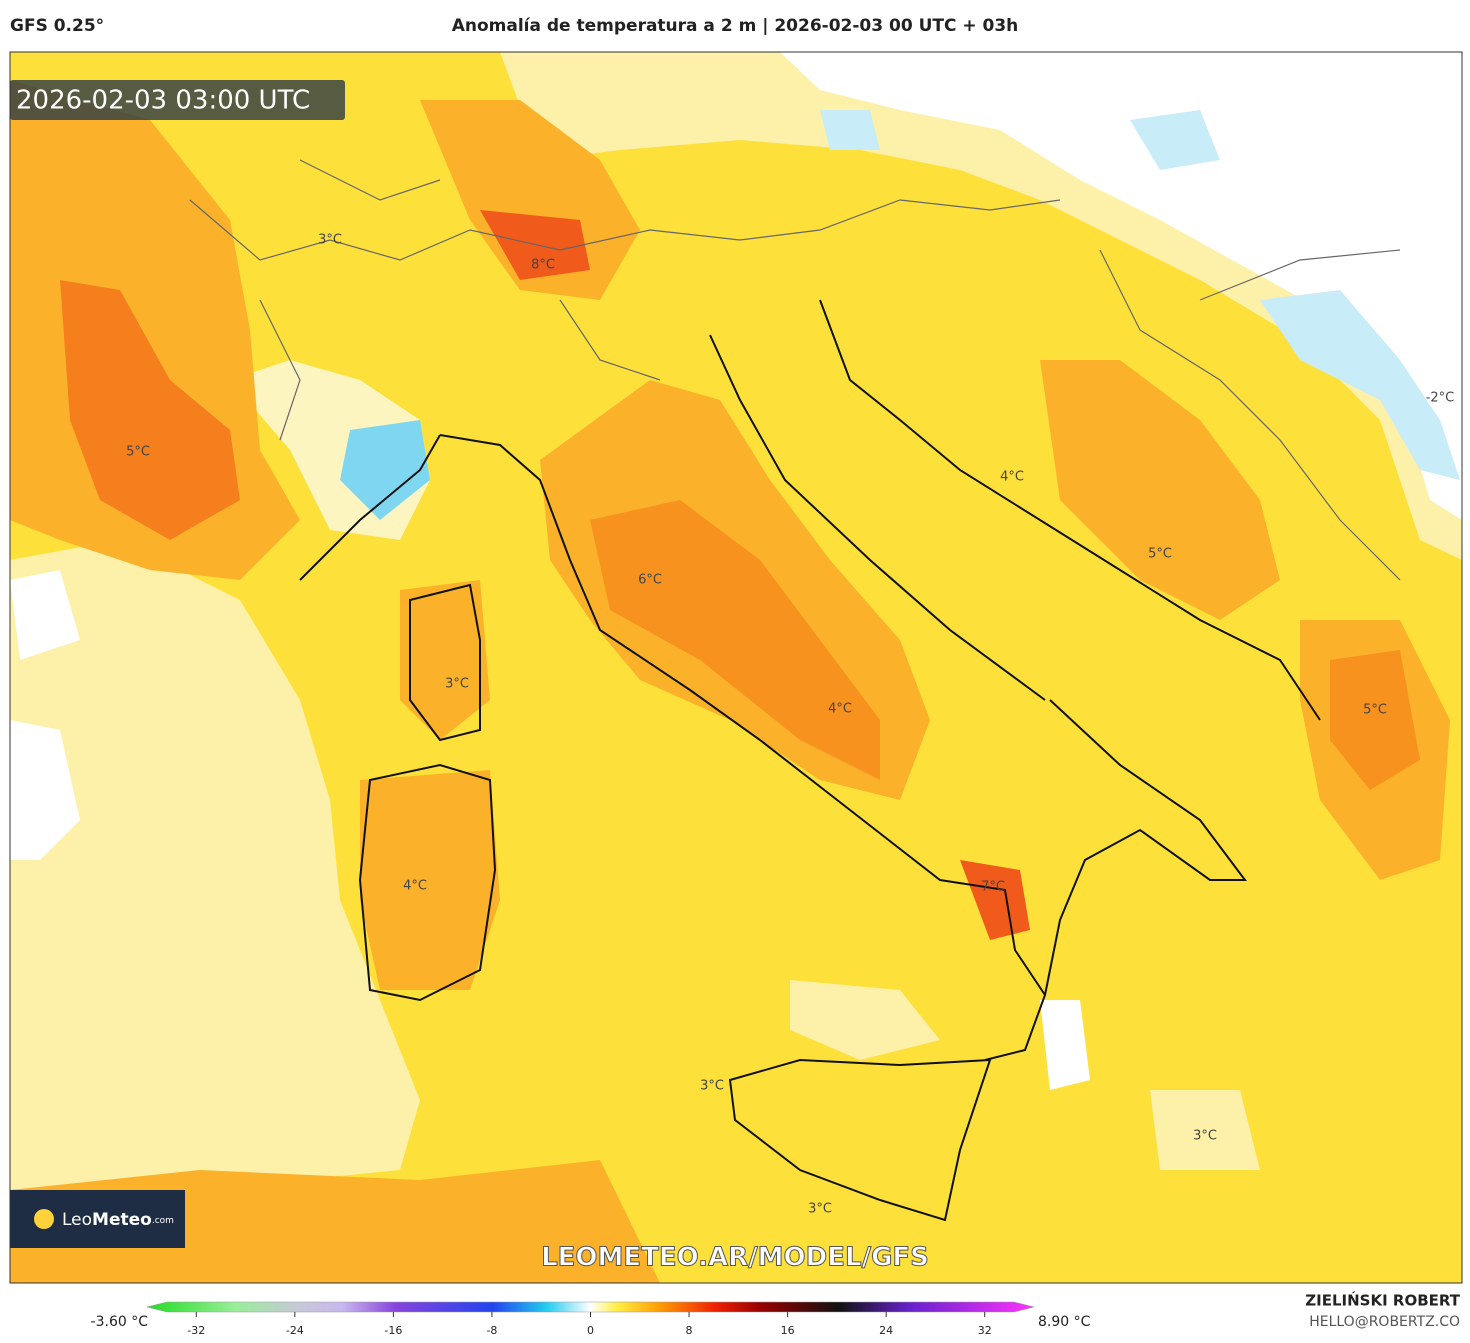 This screenshot has width=1470, height=1343. Describe the element at coordinates (788, 1330) in the screenshot. I see `colorbar-tick-label: 16` at that location.